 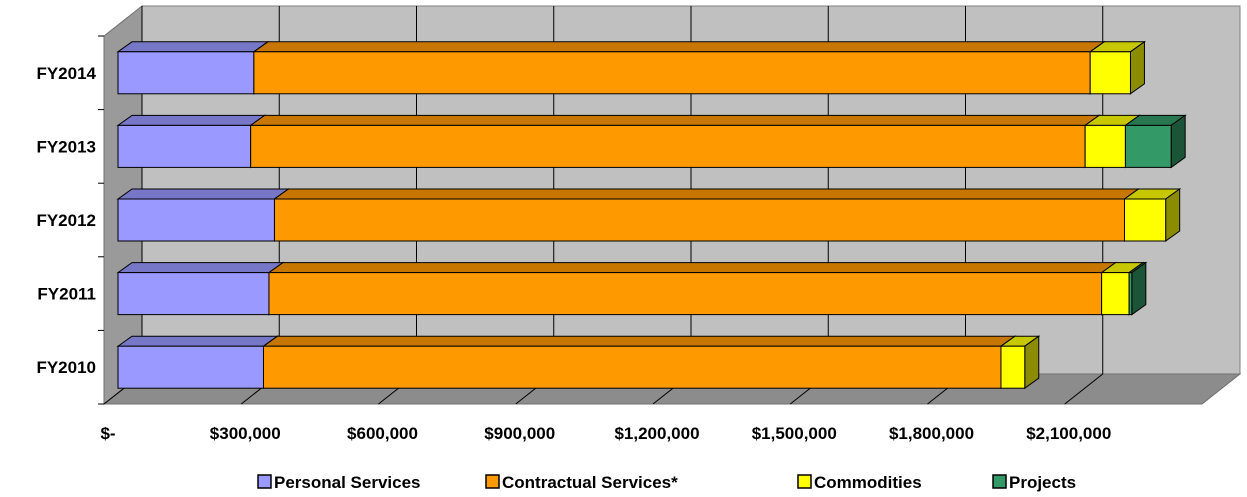 I want to click on bar-fy2010-contractual-services, so click(x=639, y=362).